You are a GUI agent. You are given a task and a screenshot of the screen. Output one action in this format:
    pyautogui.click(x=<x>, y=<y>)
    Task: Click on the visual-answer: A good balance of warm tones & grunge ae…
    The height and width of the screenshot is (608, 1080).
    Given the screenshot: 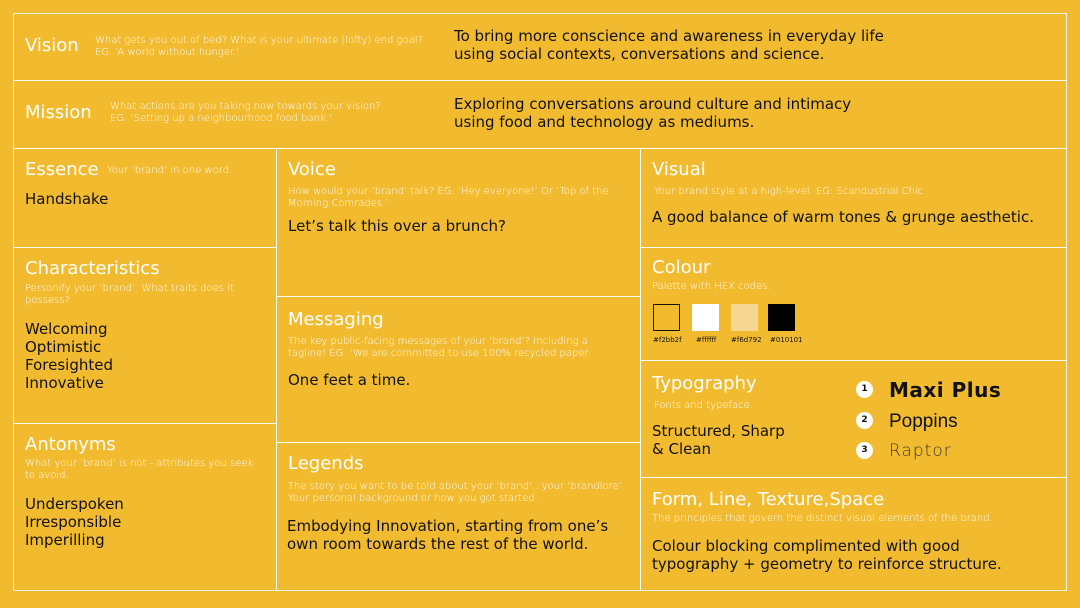 What is the action you would take?
    pyautogui.click(x=843, y=217)
    